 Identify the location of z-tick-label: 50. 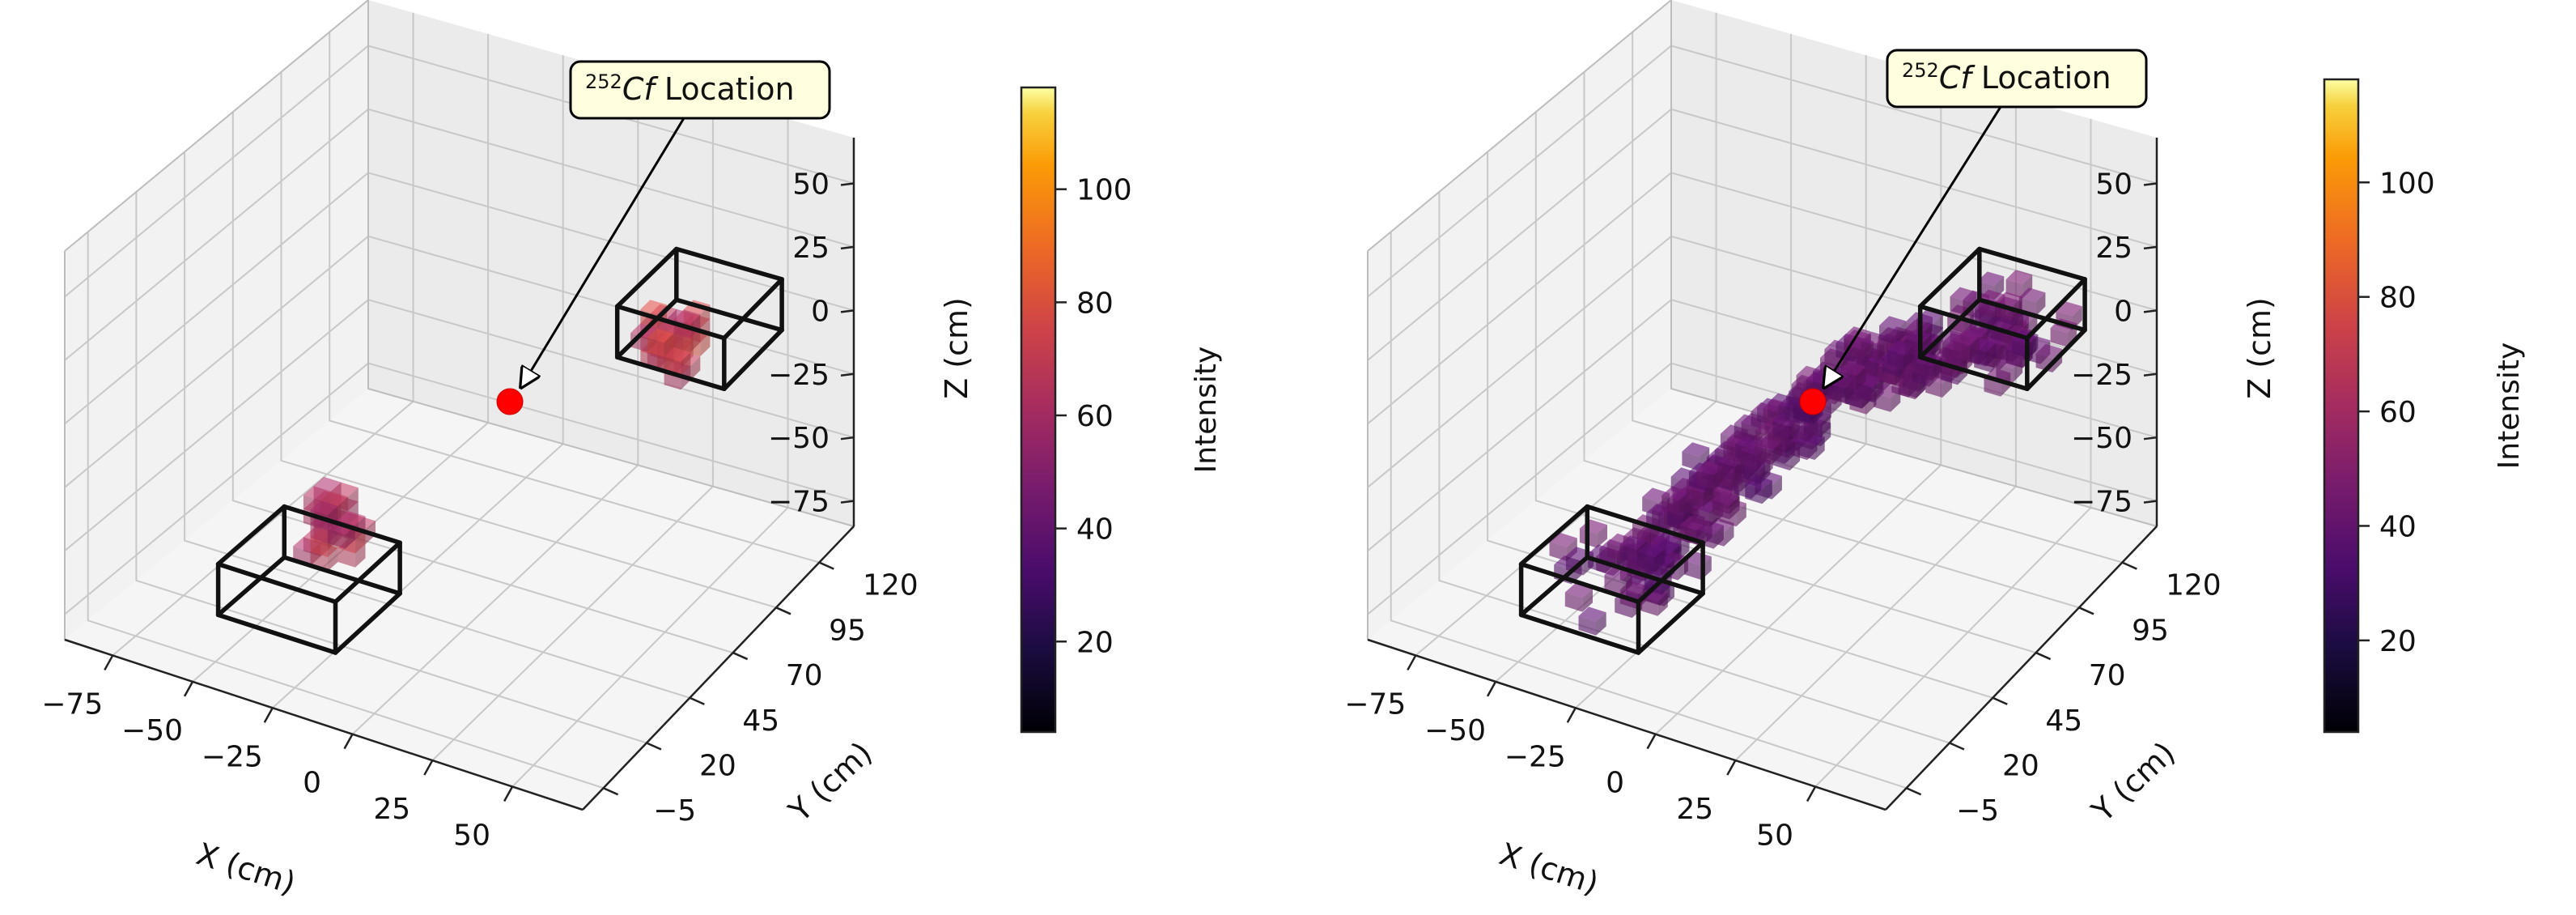
(811, 185).